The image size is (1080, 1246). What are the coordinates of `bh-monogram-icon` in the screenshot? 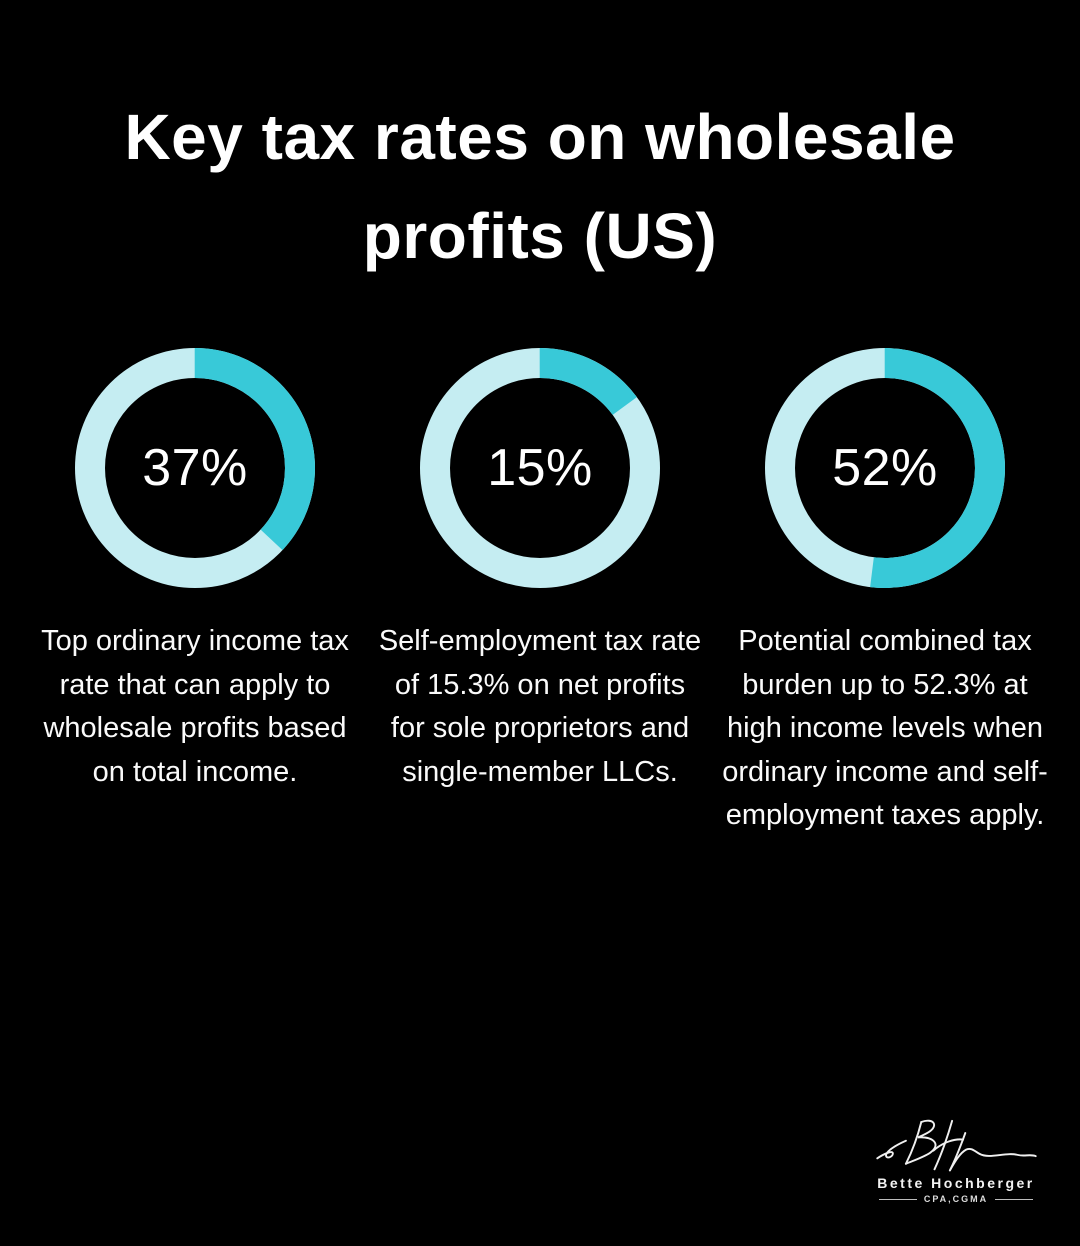 It's located at (956, 1145).